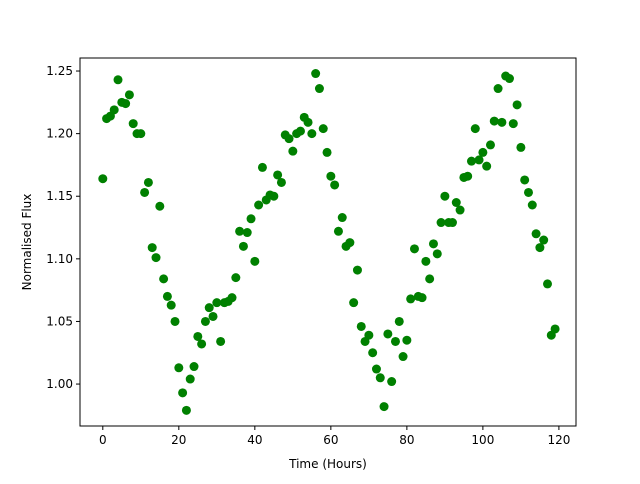 The height and width of the screenshot is (484, 640). Describe the element at coordinates (59, 71) in the screenshot. I see `y-tick-label: 1.25` at that location.